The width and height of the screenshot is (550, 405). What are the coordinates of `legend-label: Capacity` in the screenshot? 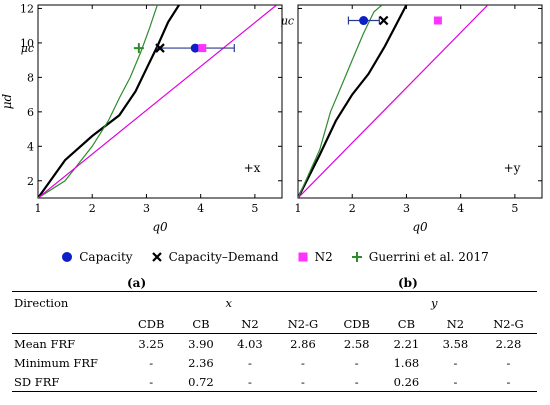 It's located at (106, 257).